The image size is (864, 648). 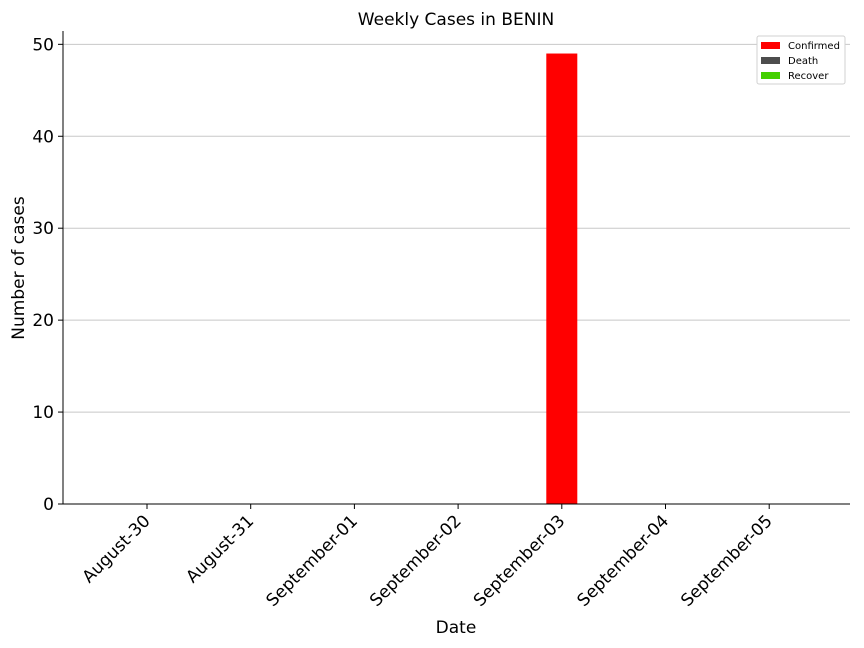 I want to click on x-axis-label: Date, so click(x=456, y=628).